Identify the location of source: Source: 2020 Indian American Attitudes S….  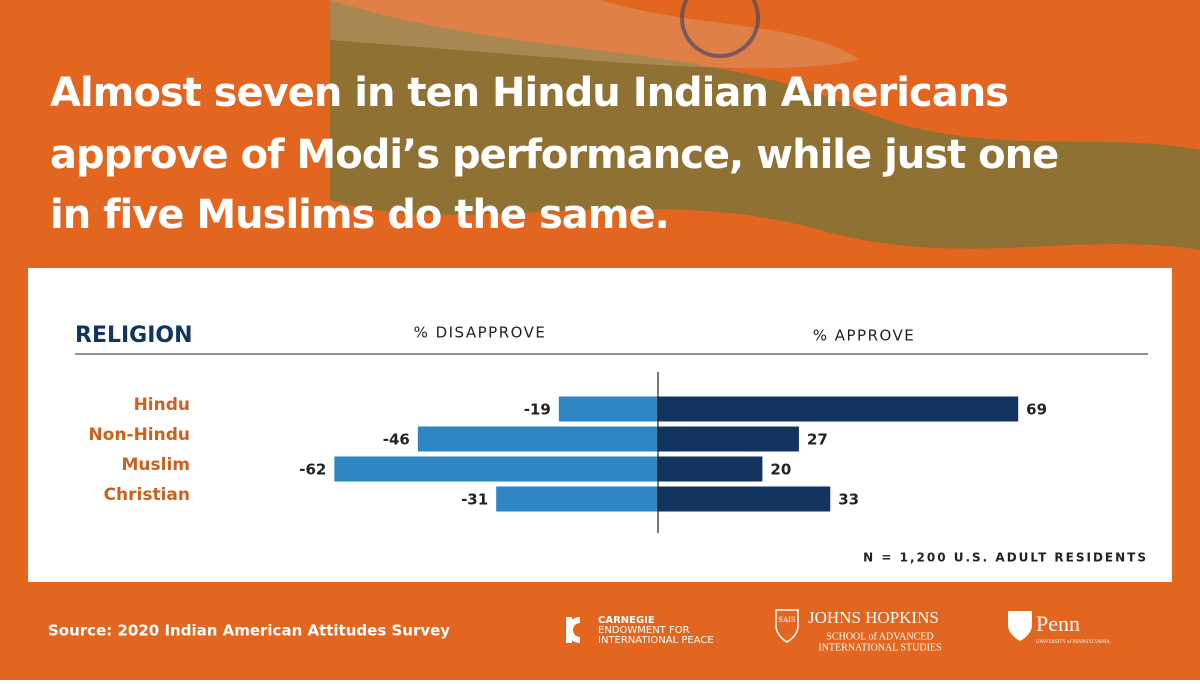
(249, 631).